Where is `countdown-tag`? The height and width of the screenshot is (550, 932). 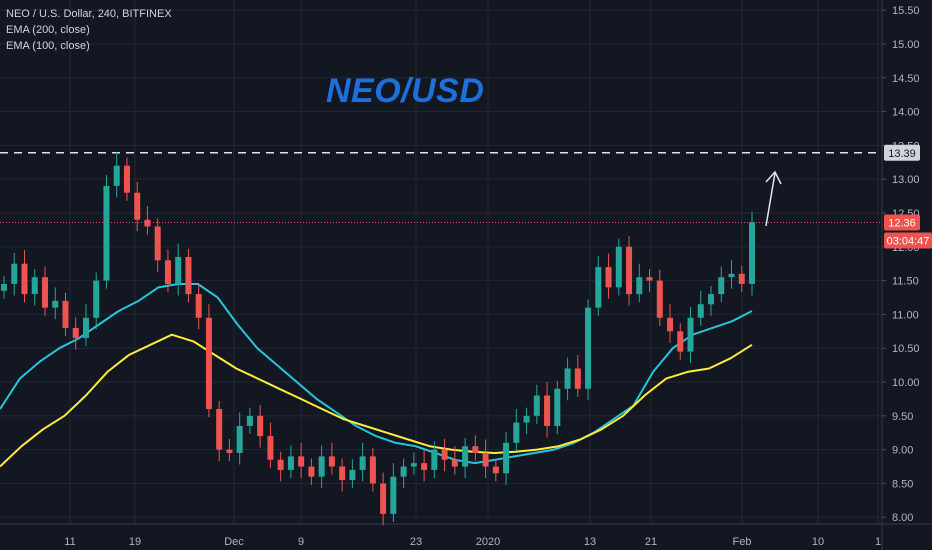 countdown-tag is located at coordinates (908, 240).